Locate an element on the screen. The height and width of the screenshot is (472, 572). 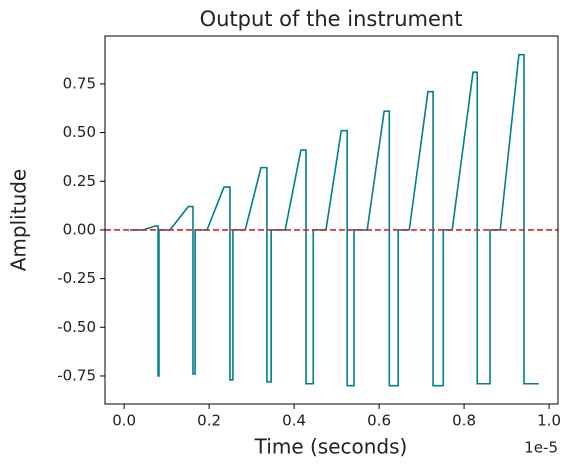
y-tick-label: 0.00 is located at coordinates (79, 229).